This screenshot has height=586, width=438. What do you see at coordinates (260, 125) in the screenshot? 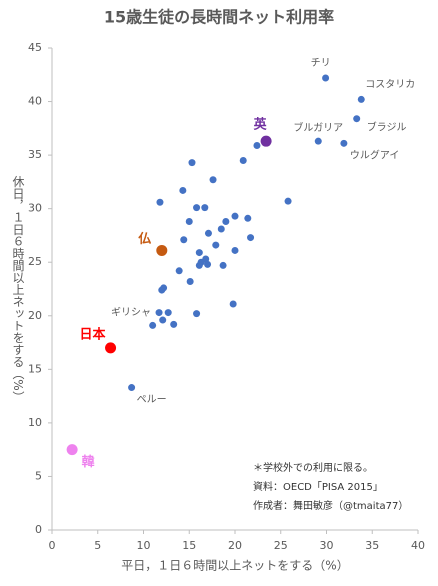
I see `highlight-label: 英` at bounding box center [260, 125].